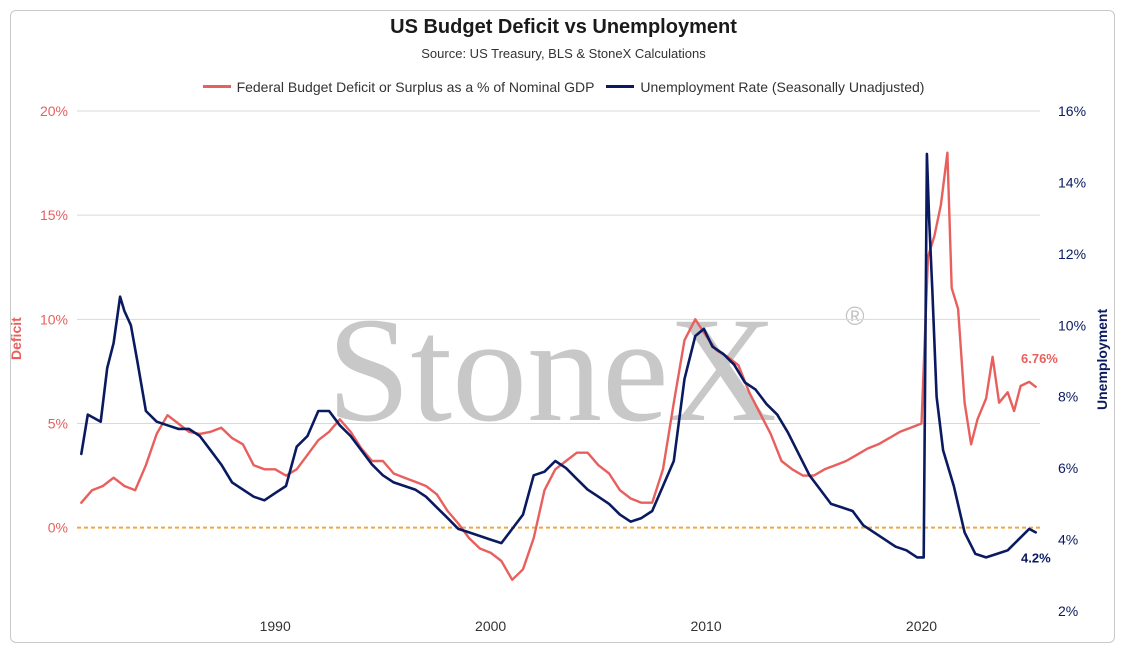  I want to click on y-right-axis-title: Unemployment, so click(1102, 359).